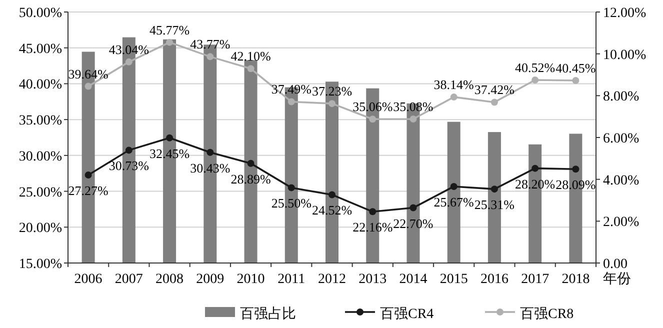  What do you see at coordinates (407, 314) in the screenshot?
I see `legend-label: 百强CR4` at bounding box center [407, 314].